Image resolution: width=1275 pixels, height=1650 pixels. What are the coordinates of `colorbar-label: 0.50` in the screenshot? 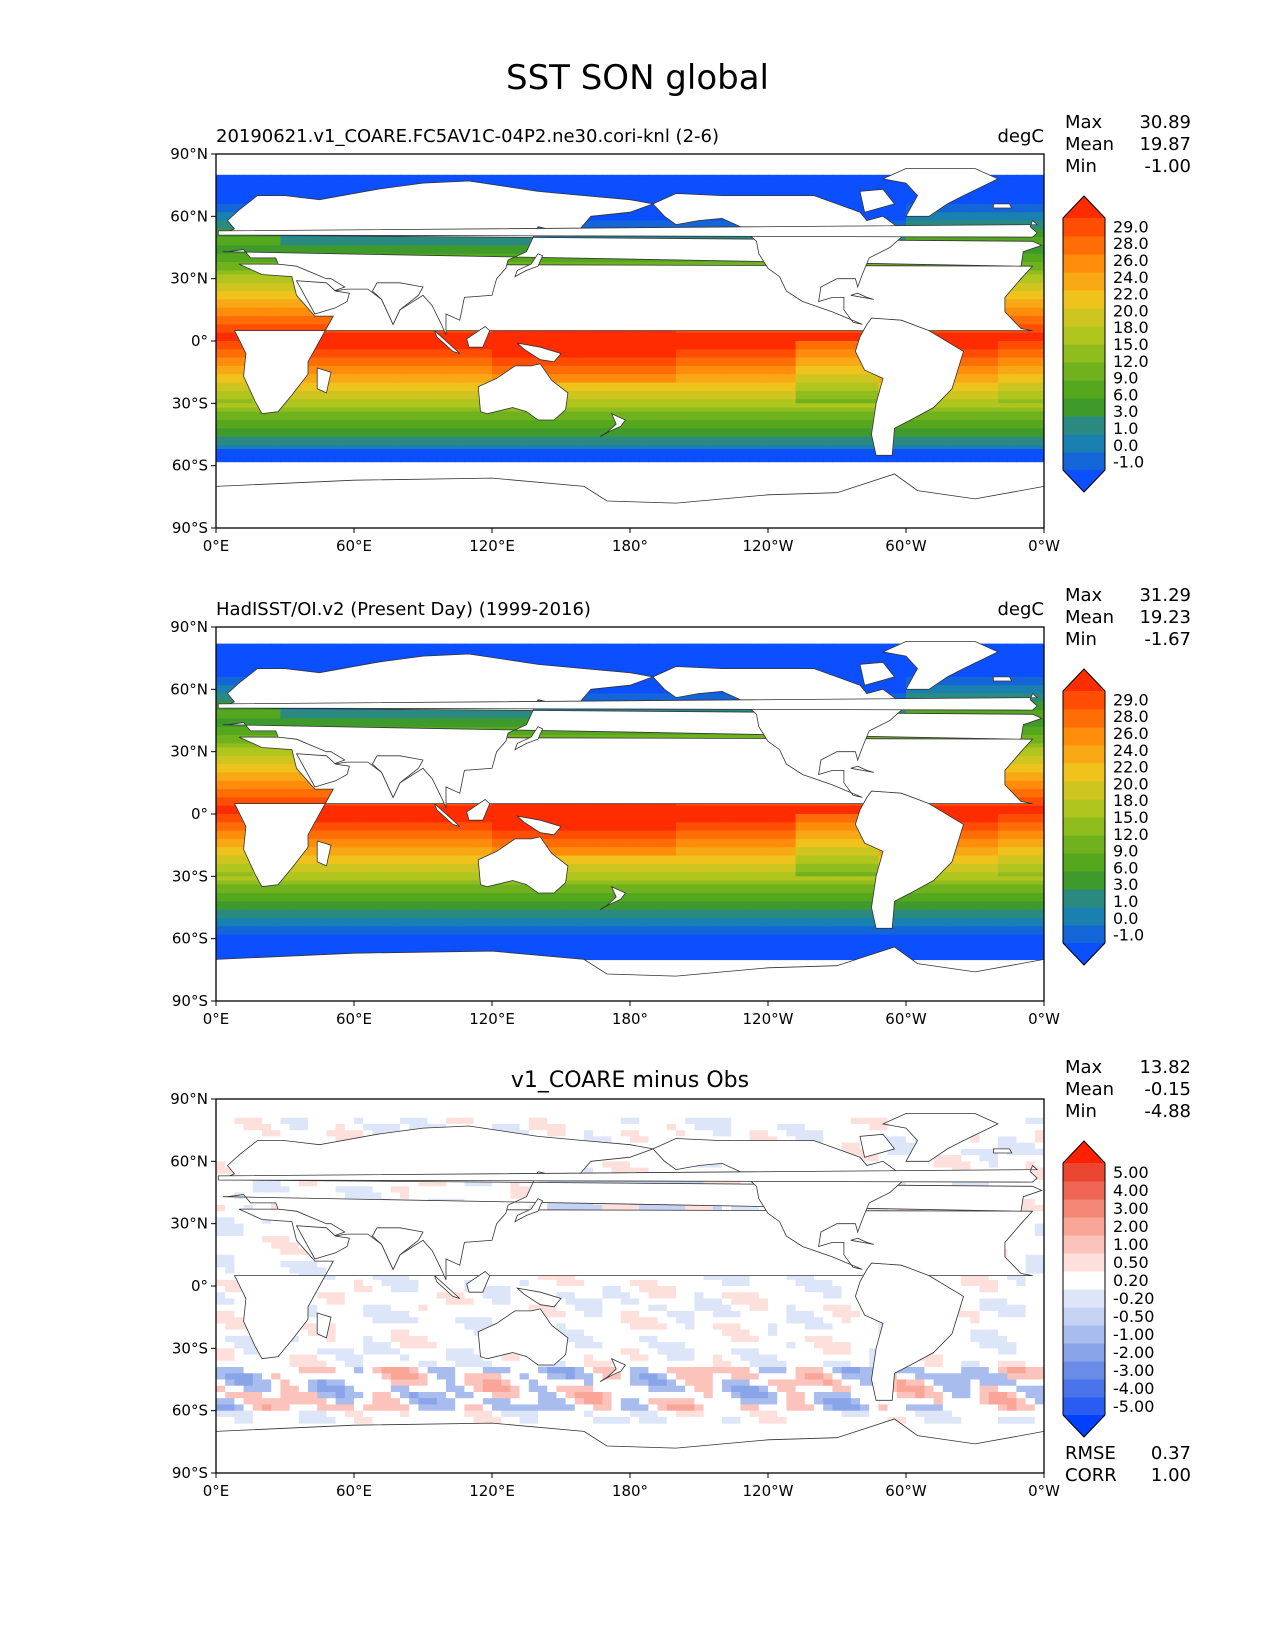 It's located at (1131, 1262).